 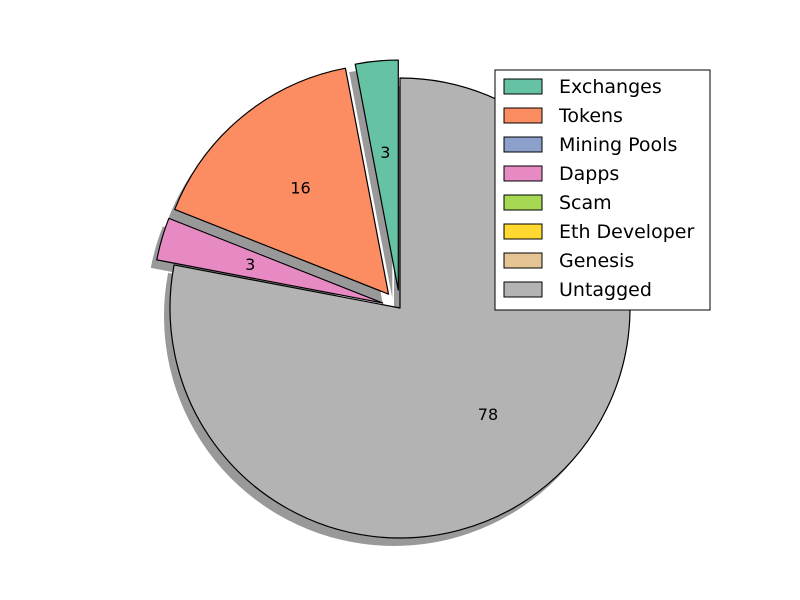 I want to click on legend-swatch-dapps, so click(x=523, y=173).